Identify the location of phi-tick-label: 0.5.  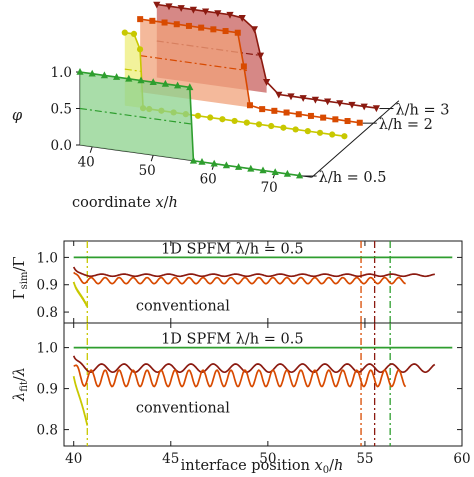
(61, 110).